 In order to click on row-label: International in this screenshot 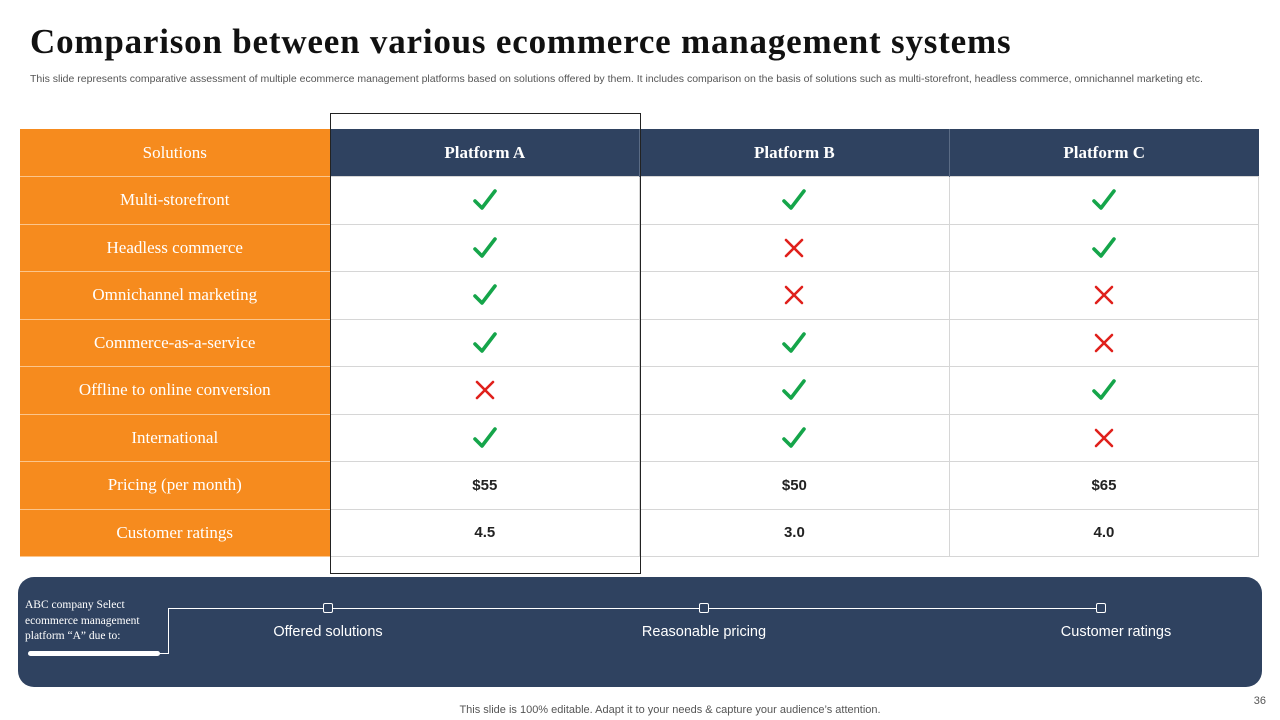, I will do `click(175, 438)`.